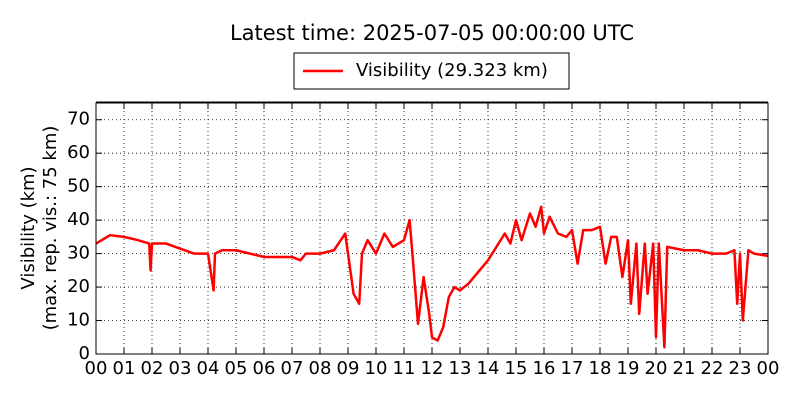 The width and height of the screenshot is (800, 400). Describe the element at coordinates (78, 186) in the screenshot. I see `y-tick-label: 50` at that location.